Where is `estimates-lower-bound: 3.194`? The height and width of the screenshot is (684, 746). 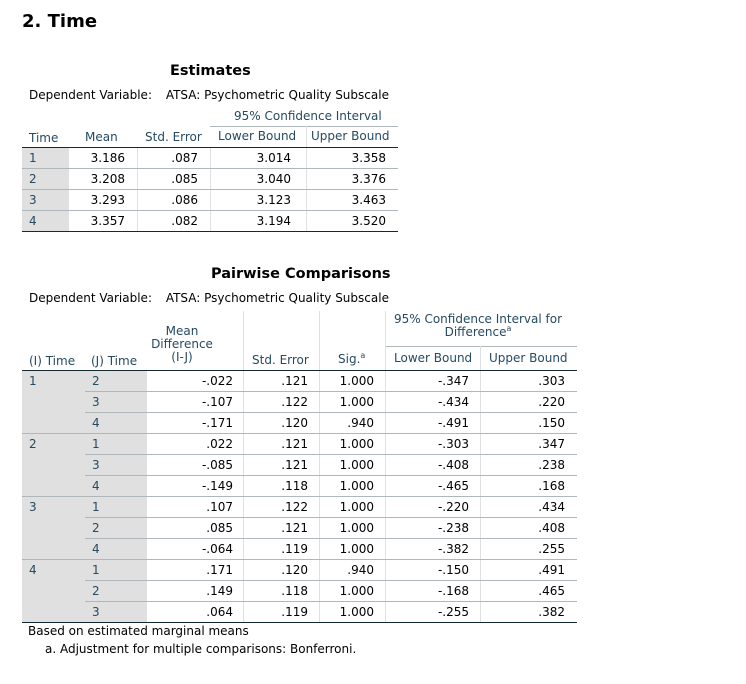
estimates-lower-bound: 3.194 is located at coordinates (273, 221).